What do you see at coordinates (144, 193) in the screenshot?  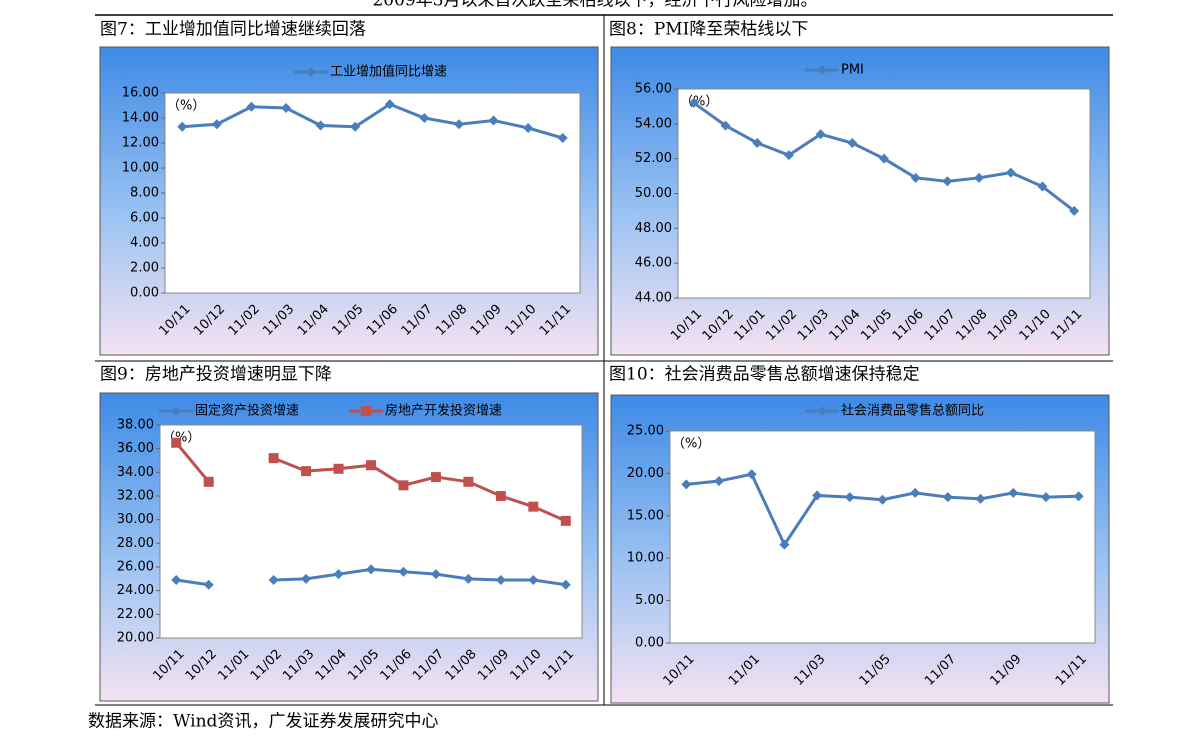 I see `y-tick-label: 8.00` at bounding box center [144, 193].